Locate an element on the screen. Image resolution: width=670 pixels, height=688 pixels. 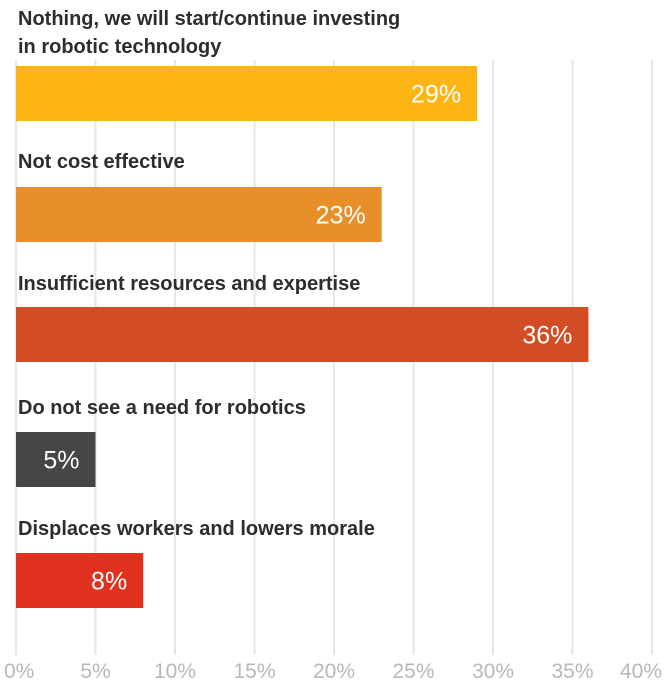
category-label-line: Displaces workers and lowers morale is located at coordinates (196, 529).